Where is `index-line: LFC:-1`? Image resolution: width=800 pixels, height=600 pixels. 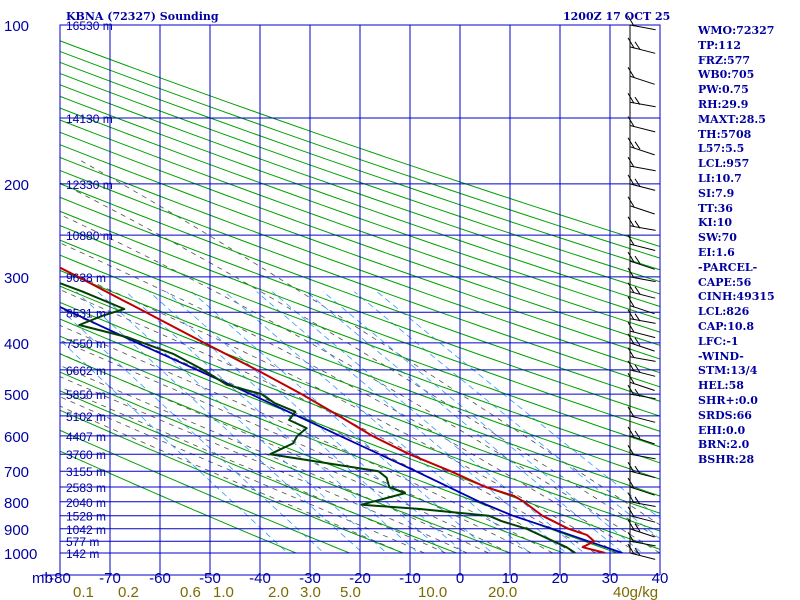
index-line: LFC:-1 is located at coordinates (718, 341).